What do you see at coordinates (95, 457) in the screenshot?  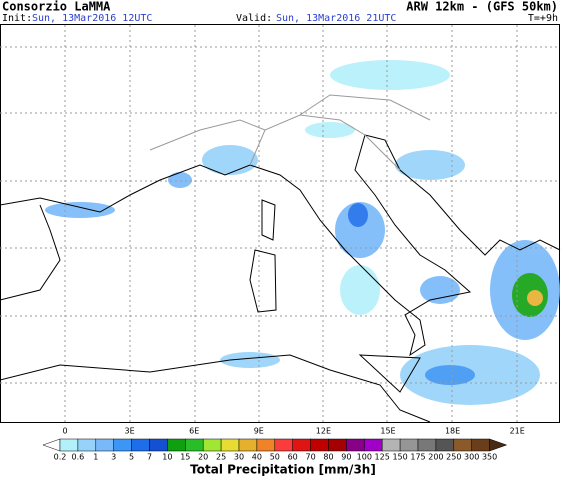 I see `colorbar-label: 1` at bounding box center [95, 457].